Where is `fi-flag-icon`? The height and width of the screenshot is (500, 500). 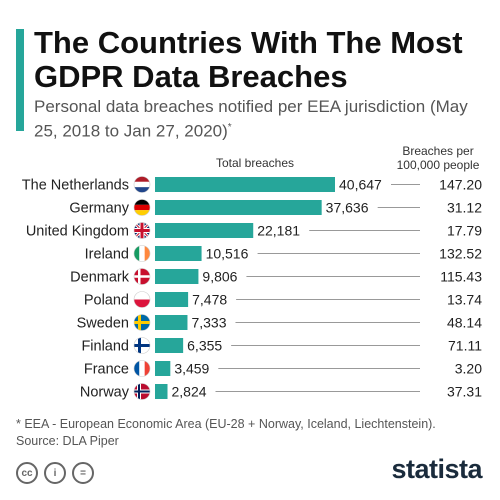
fi-flag-icon is located at coordinates (142, 345).